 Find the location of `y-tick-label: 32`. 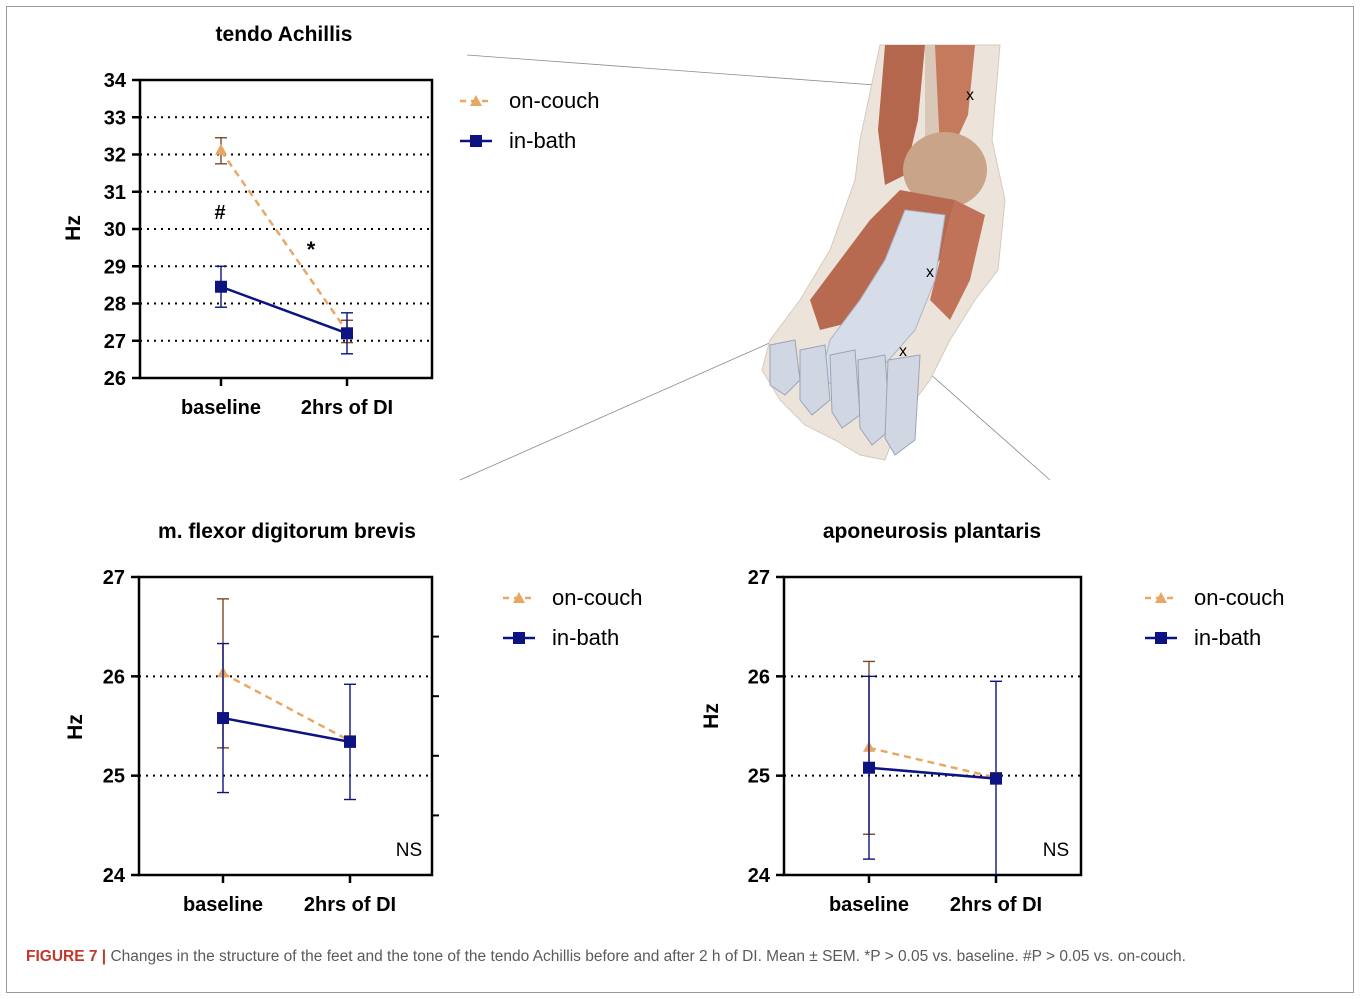

y-tick-label: 32 is located at coordinates (115, 156).